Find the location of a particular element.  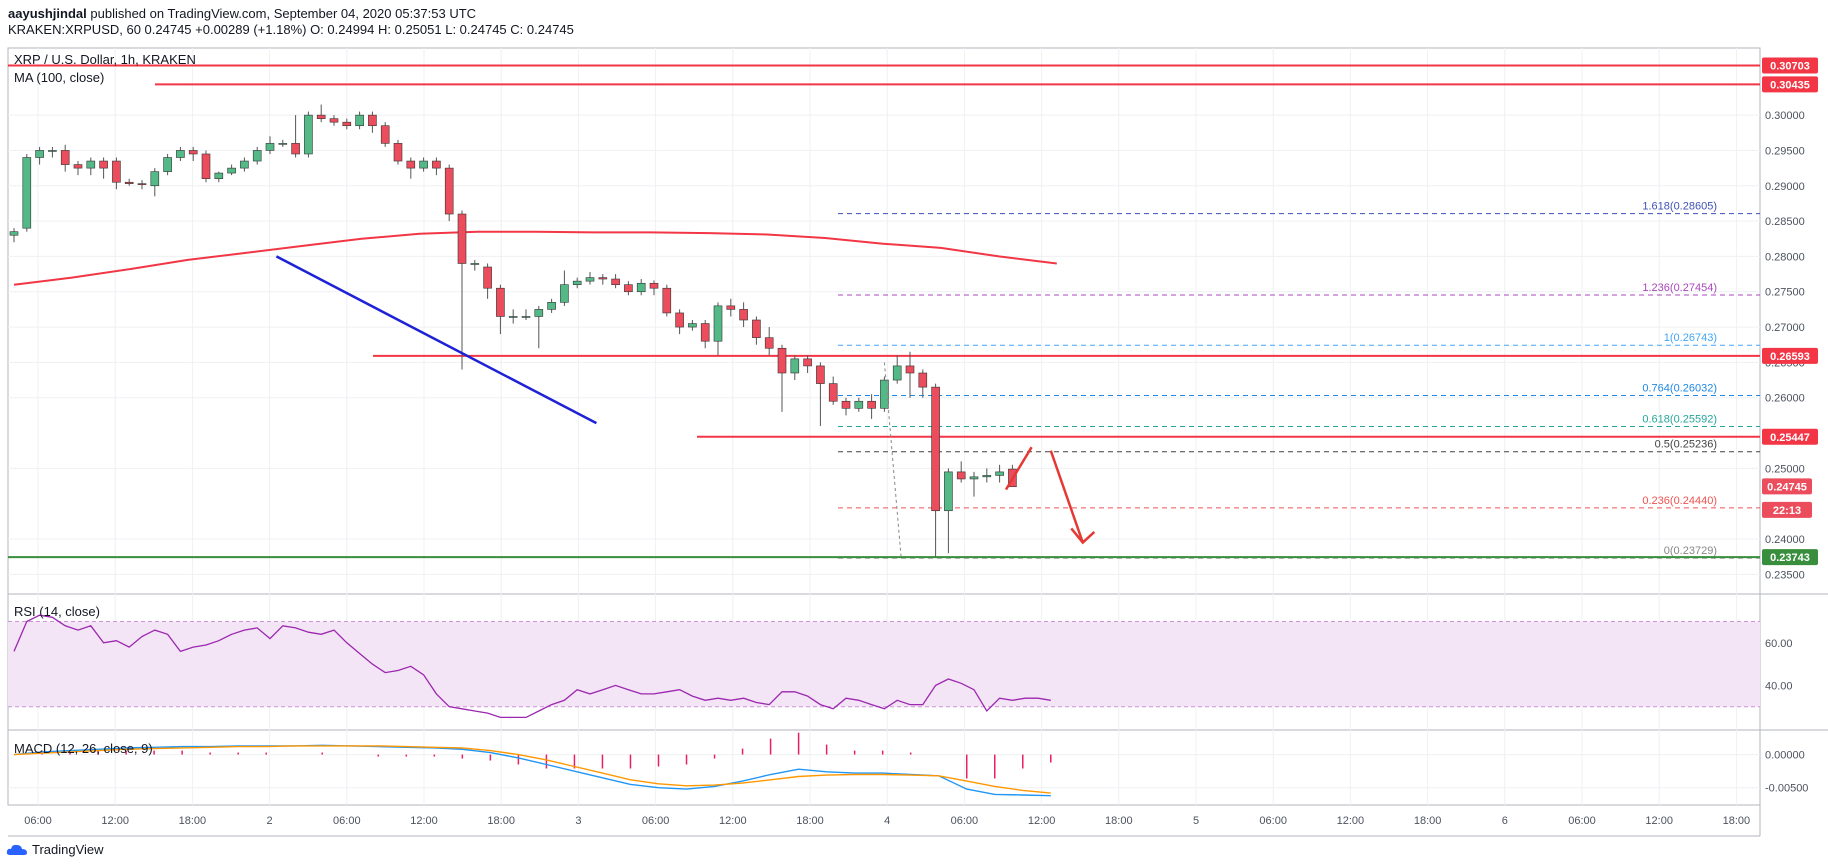

descending-trendline is located at coordinates (436, 340).